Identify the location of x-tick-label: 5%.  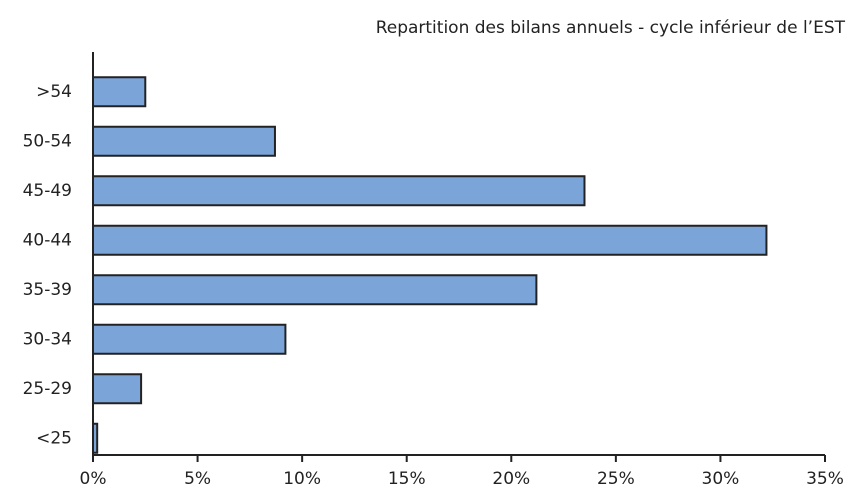
(197, 479).